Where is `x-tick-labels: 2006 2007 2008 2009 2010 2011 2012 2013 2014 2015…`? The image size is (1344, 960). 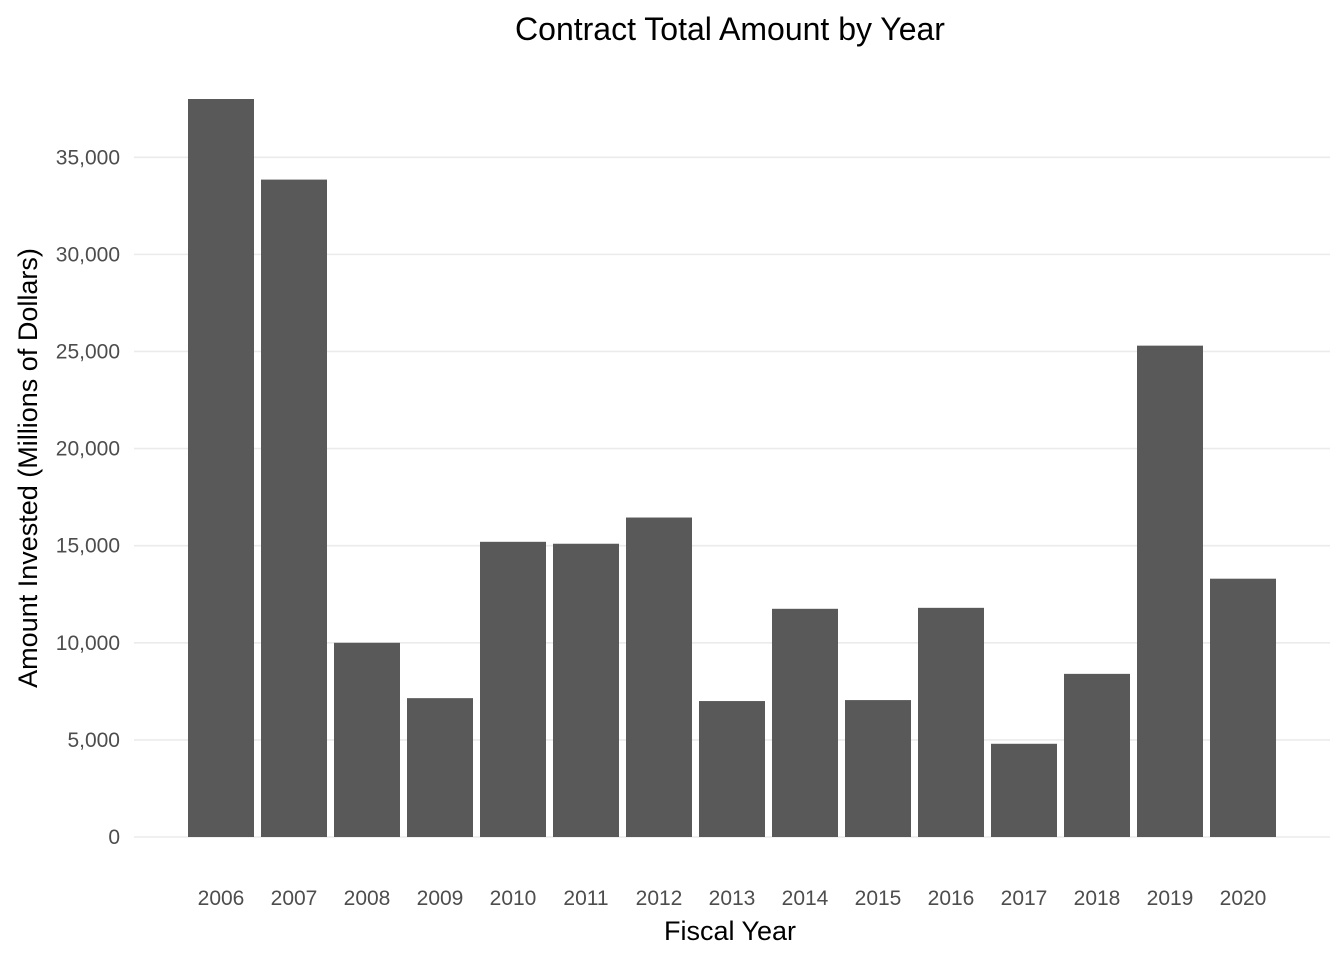
x-tick-labels: 2006 2007 2008 2009 2010 2011 2012 2013 2014 2015… is located at coordinates (732, 898).